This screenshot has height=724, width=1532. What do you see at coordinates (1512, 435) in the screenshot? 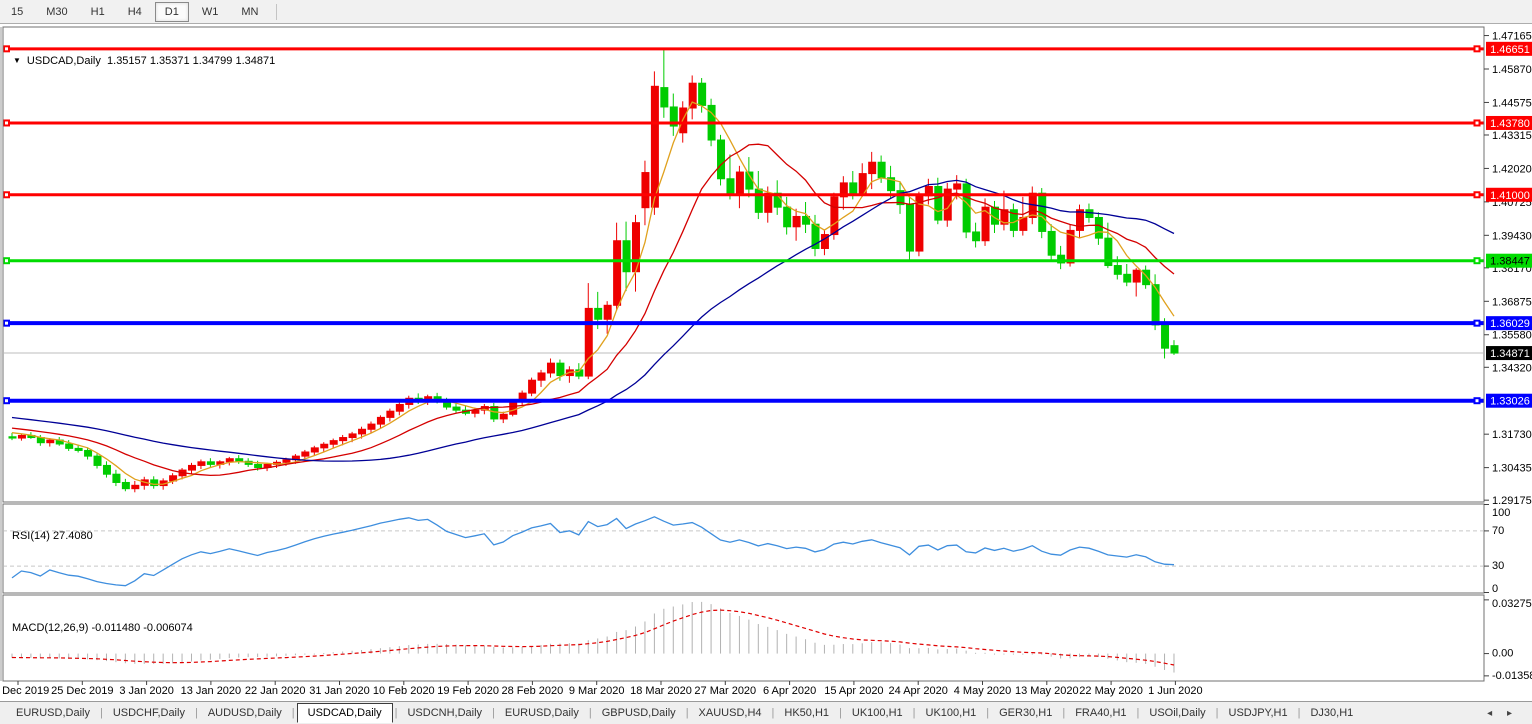
I see `price-axis-label: 1.31730` at bounding box center [1512, 435].